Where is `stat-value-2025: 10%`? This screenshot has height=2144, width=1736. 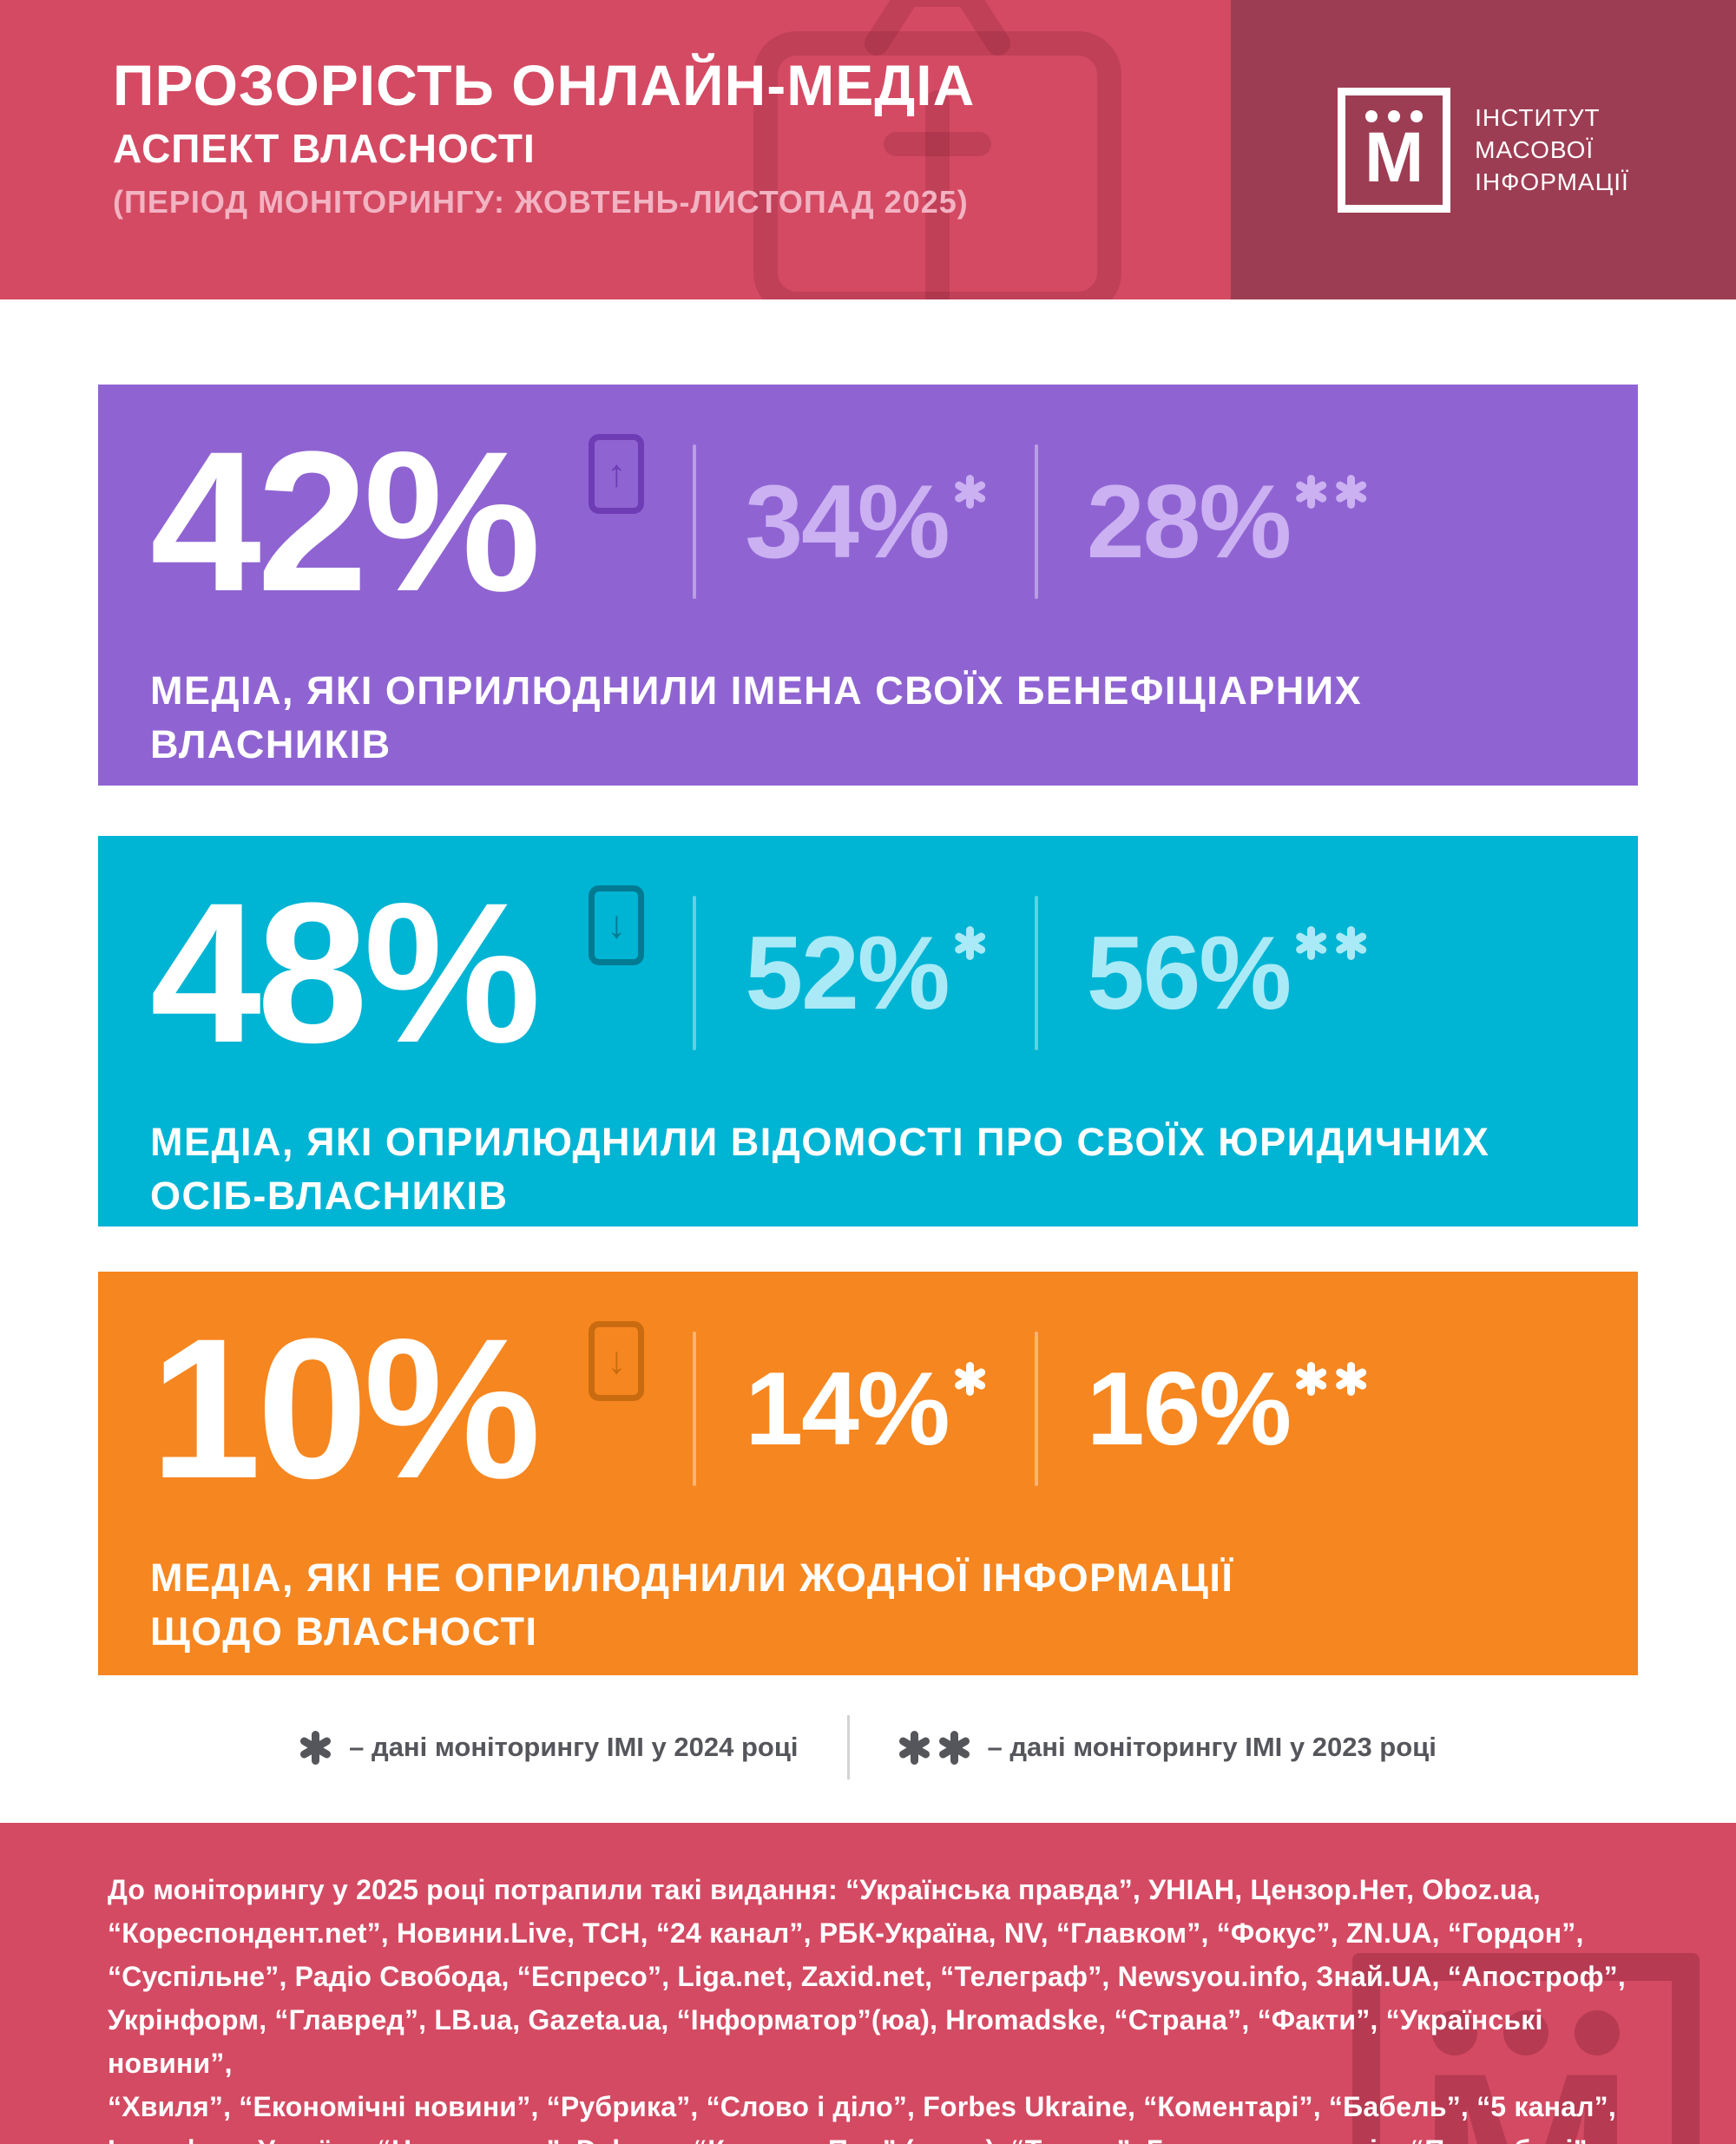
stat-value-2025: 10% is located at coordinates (345, 1408).